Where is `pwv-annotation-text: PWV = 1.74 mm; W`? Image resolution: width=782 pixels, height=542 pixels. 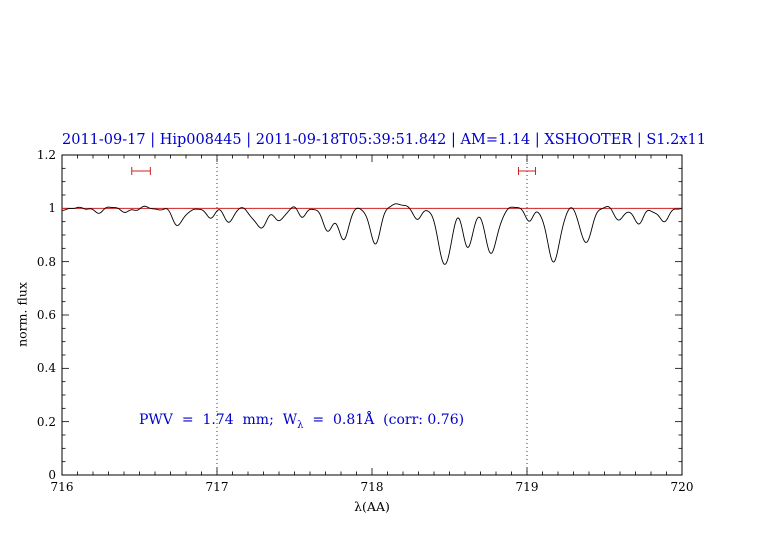
pwv-annotation-text: PWV = 1.74 mm; W is located at coordinates (218, 420).